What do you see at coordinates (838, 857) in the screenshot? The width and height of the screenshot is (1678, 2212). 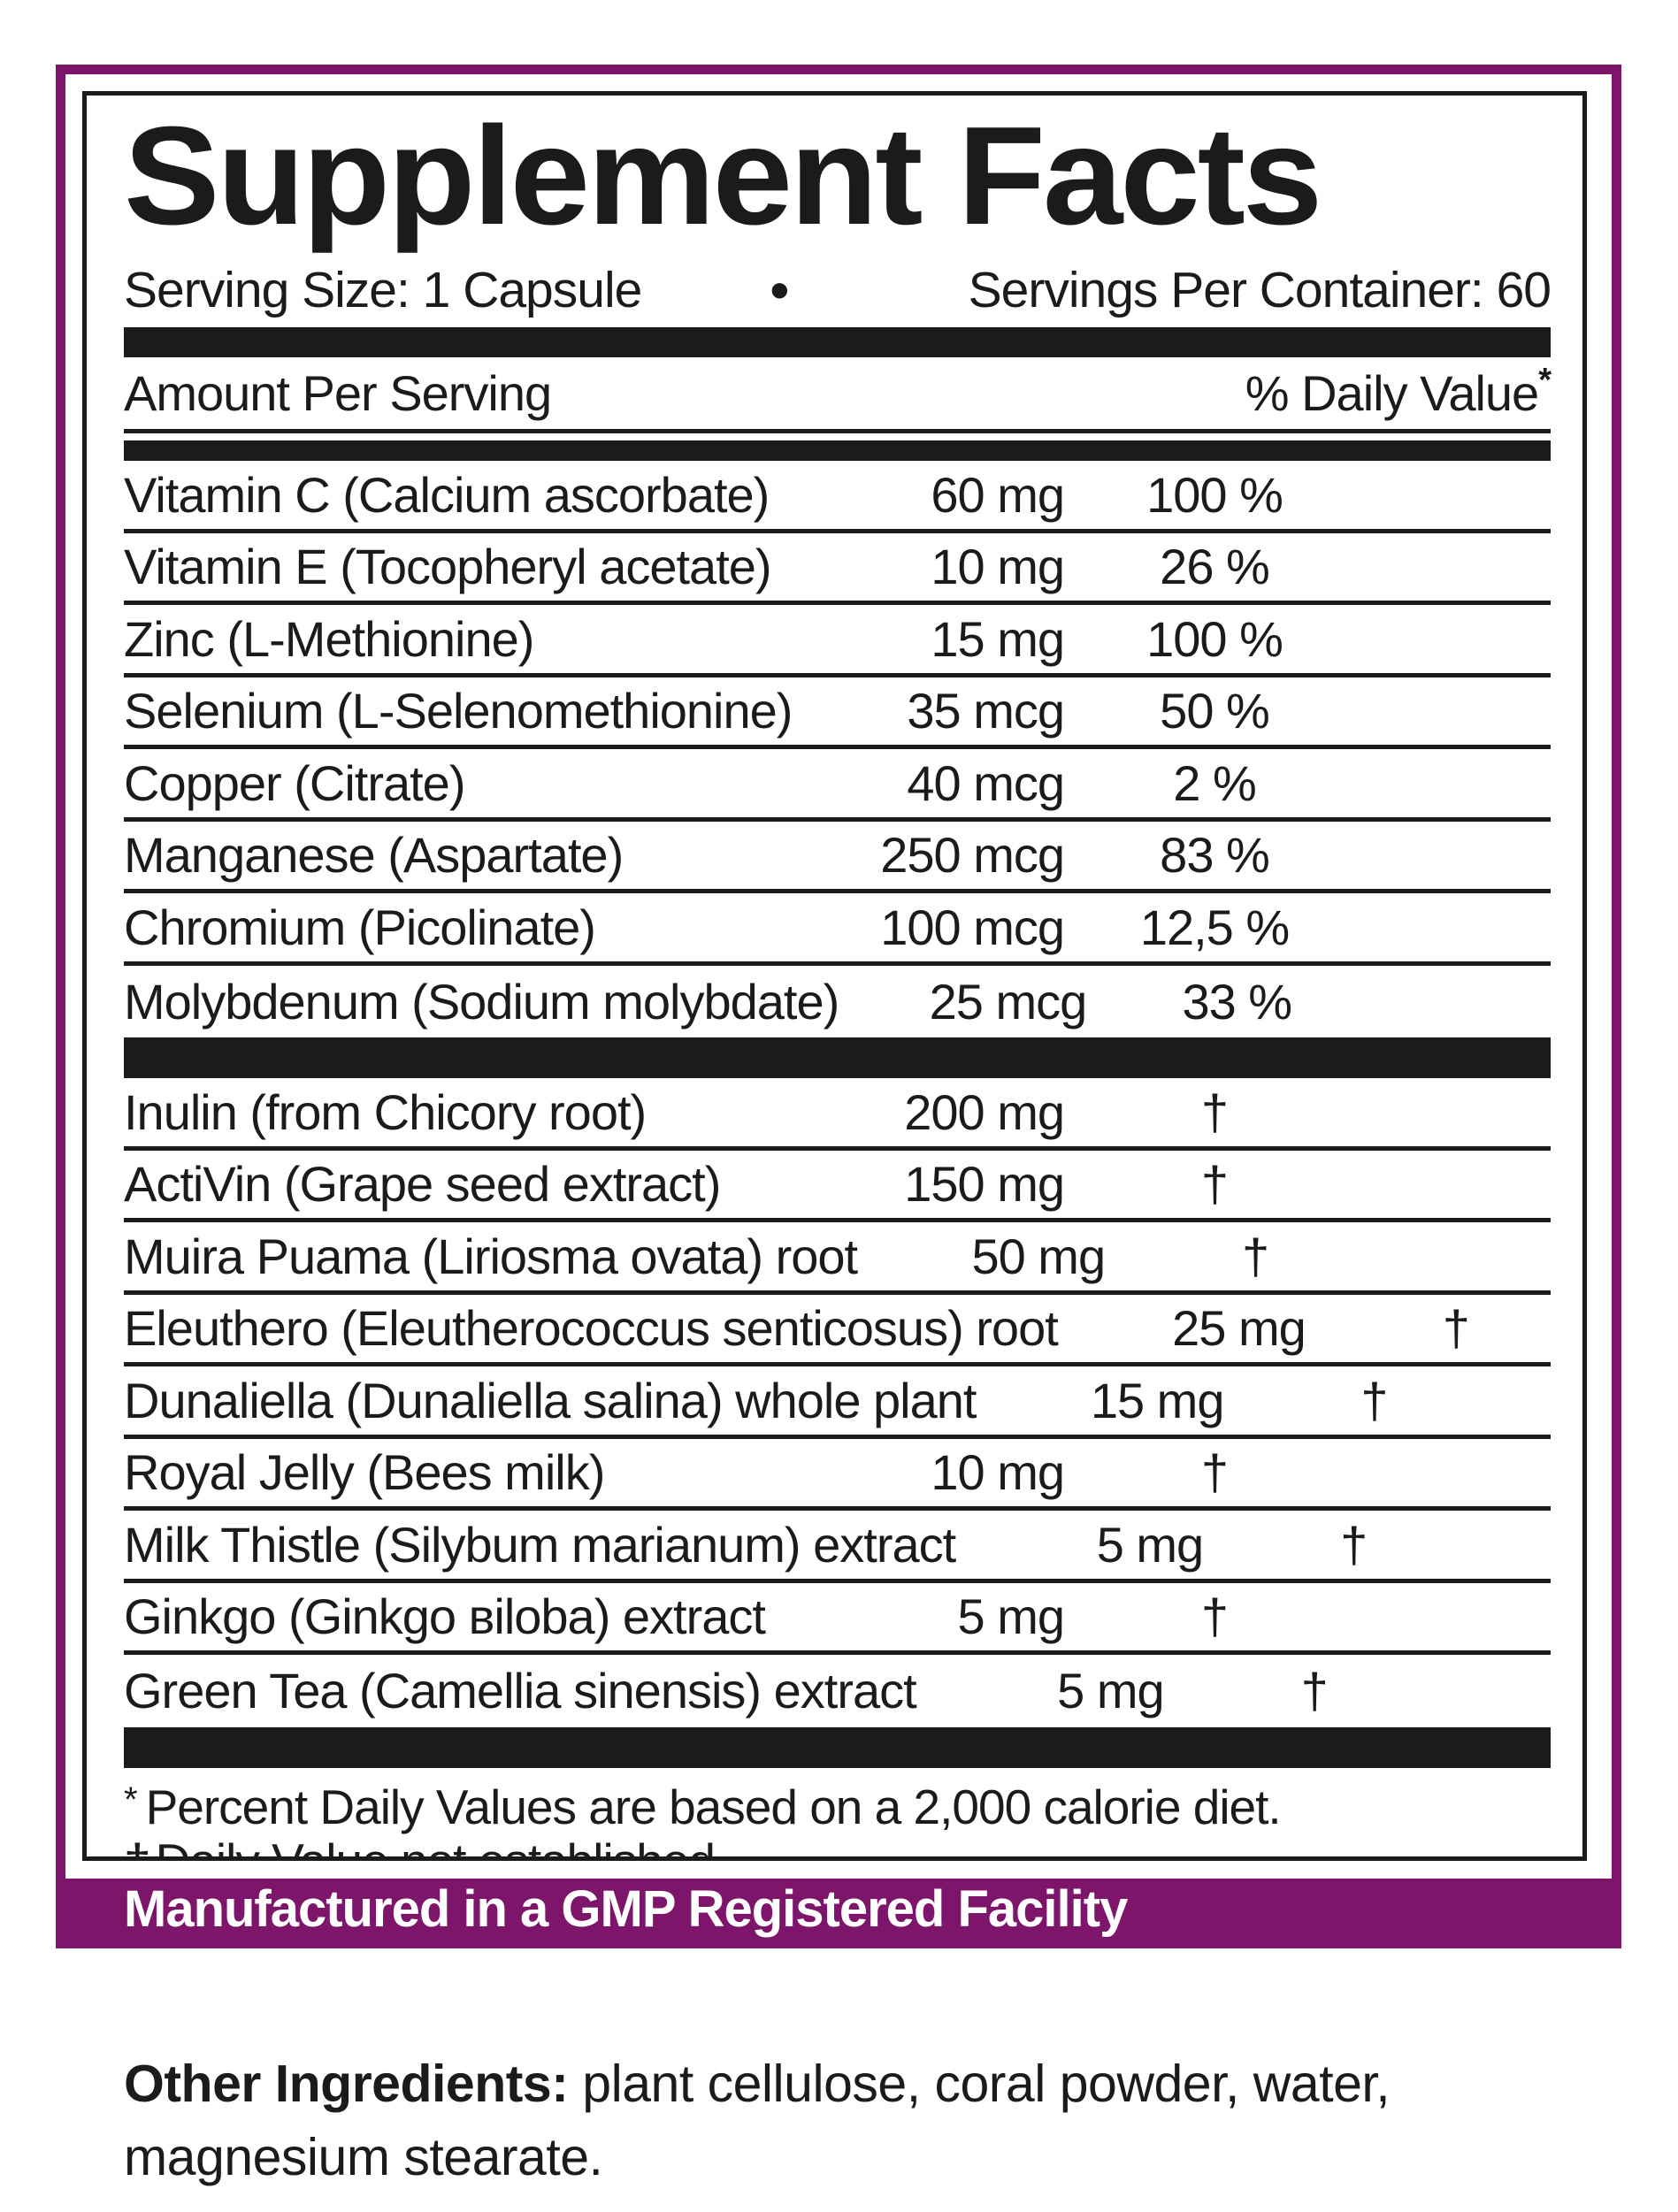 I see `table-row: Manganese (Aspartate) 250 mcg 83 %` at bounding box center [838, 857].